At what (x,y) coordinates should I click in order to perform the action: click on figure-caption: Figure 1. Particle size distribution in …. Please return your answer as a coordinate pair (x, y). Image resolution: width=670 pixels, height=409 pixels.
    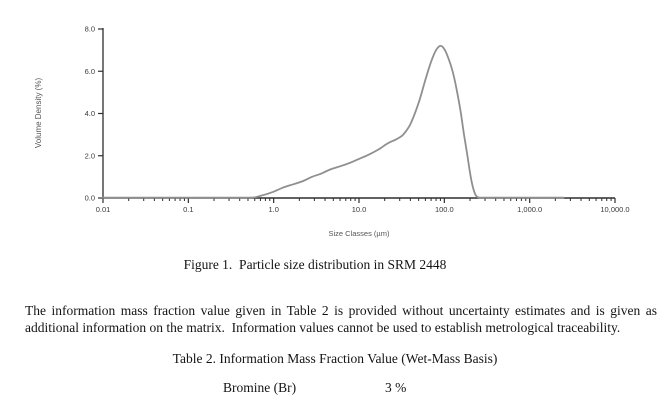
    Looking at the image, I should click on (315, 264).